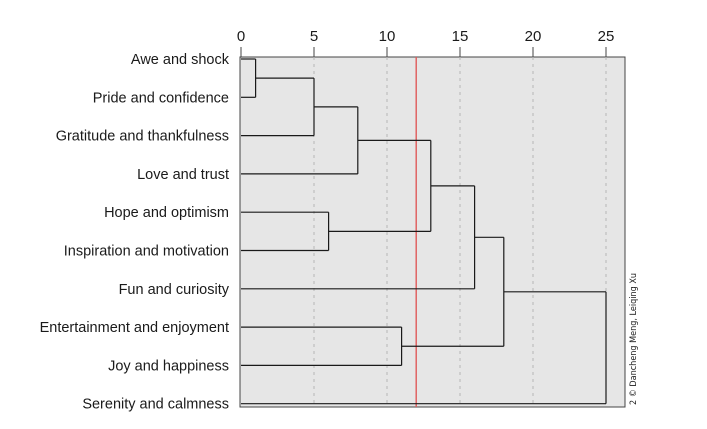 The height and width of the screenshot is (429, 707). I want to click on leaf-label: Awe and shock, so click(180, 60).